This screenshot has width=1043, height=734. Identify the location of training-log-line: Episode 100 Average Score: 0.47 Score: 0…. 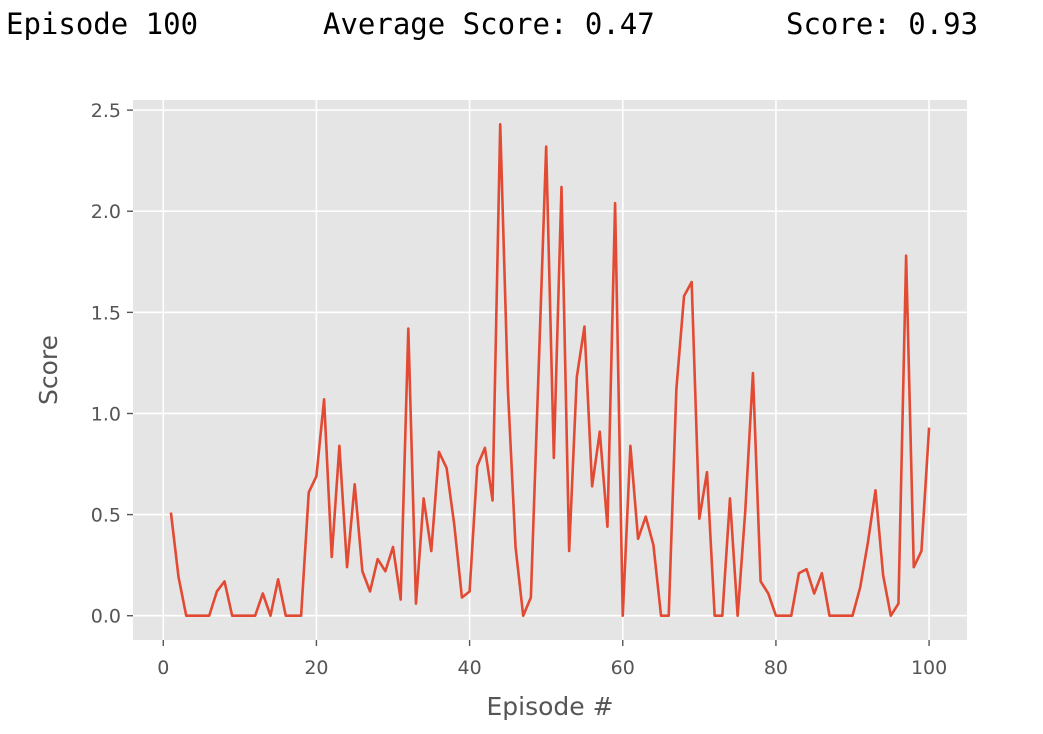
(492, 24).